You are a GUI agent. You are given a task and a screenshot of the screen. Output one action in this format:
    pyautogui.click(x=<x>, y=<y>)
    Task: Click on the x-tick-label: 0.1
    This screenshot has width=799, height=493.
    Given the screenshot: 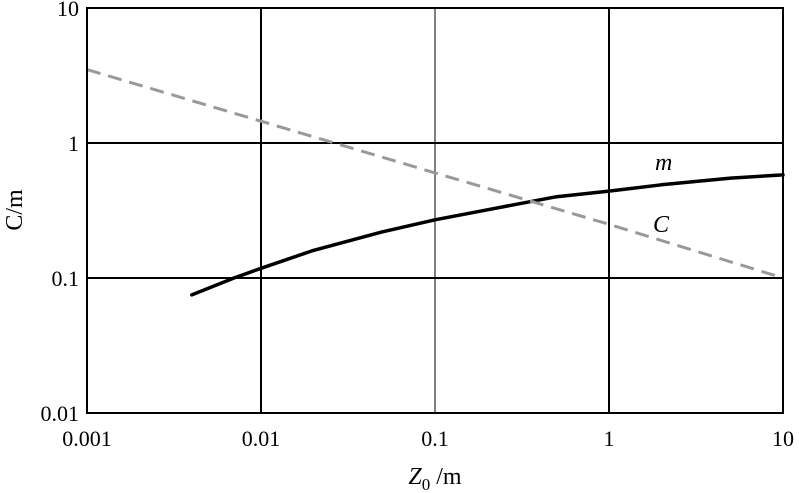 What is the action you would take?
    pyautogui.click(x=435, y=438)
    